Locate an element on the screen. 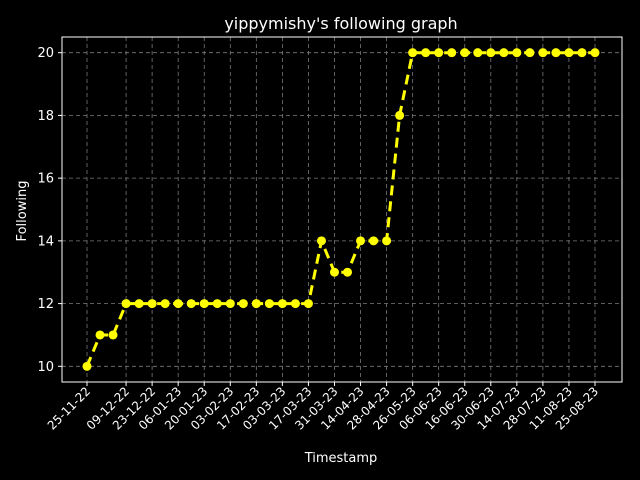 This screenshot has width=640, height=480. y-tick-label: 14 is located at coordinates (45, 241).